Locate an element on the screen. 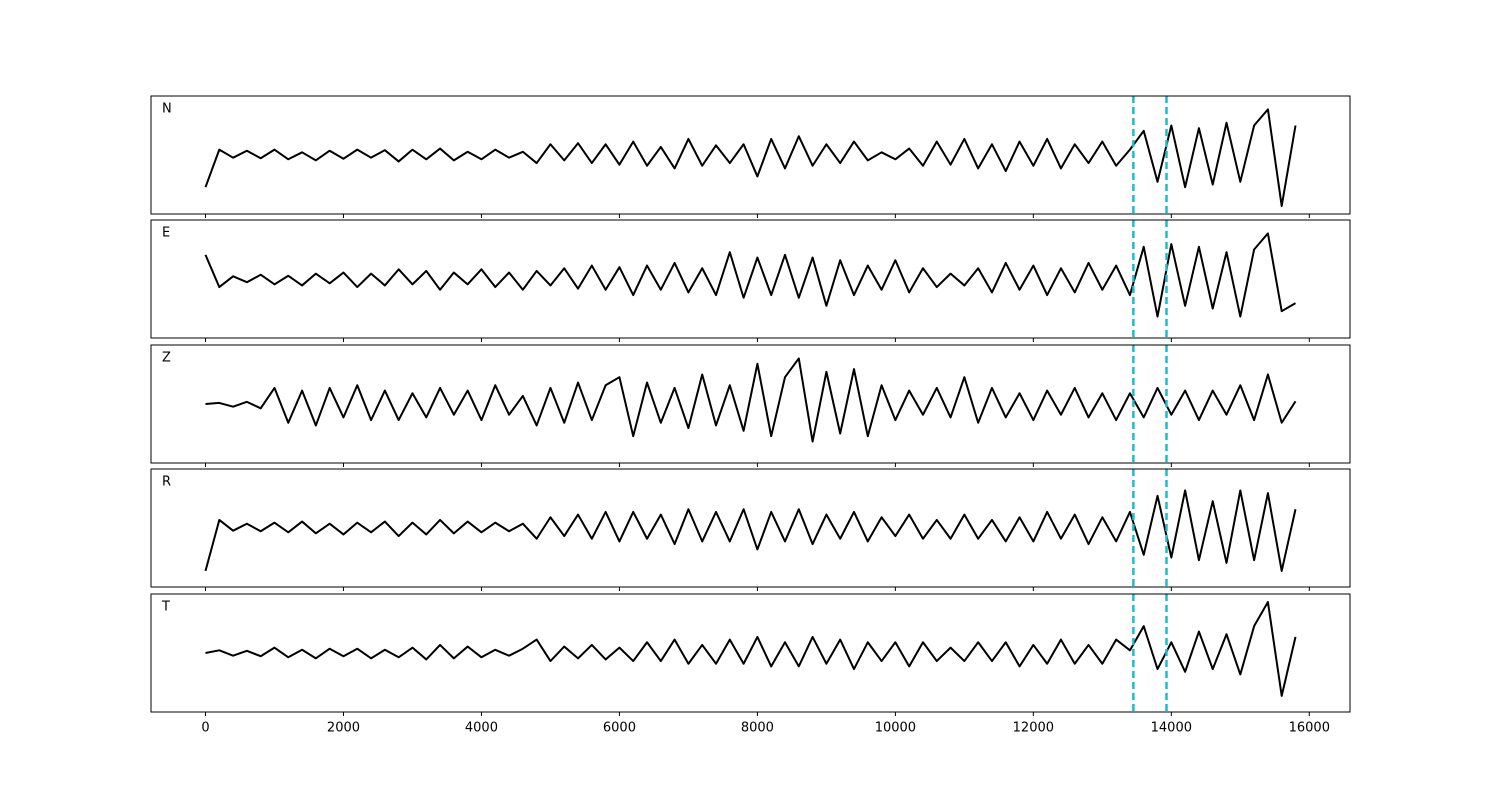 Image resolution: width=1500 pixels, height=800 pixels. panel-label: E is located at coordinates (166, 233).